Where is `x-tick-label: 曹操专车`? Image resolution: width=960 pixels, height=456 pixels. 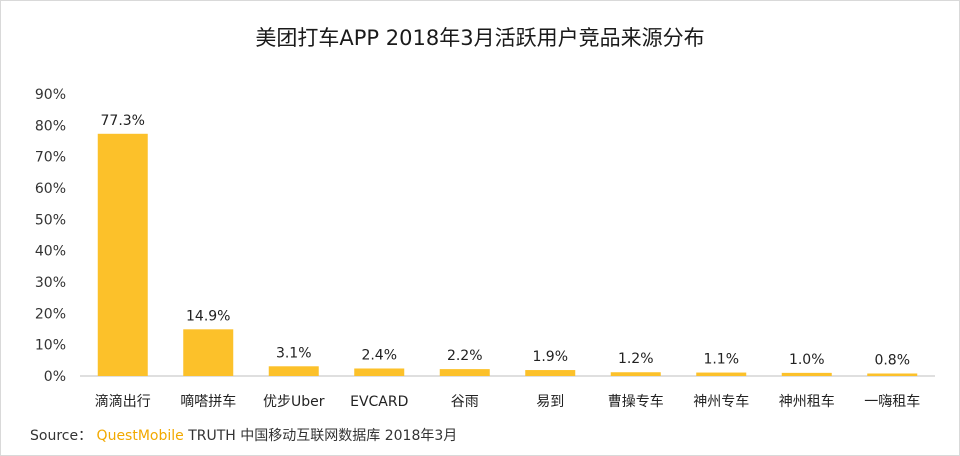 x-tick-label: 曹操专车 is located at coordinates (636, 401).